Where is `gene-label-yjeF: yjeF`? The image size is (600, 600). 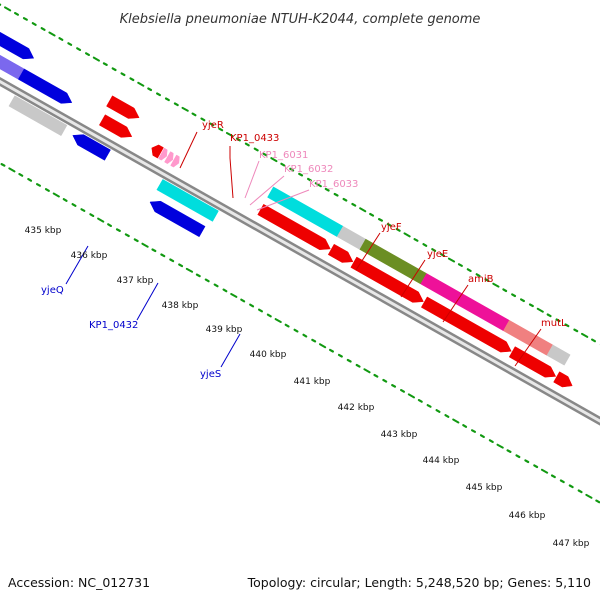
gene-label-yjeF: yjeF is located at coordinates (391, 227).